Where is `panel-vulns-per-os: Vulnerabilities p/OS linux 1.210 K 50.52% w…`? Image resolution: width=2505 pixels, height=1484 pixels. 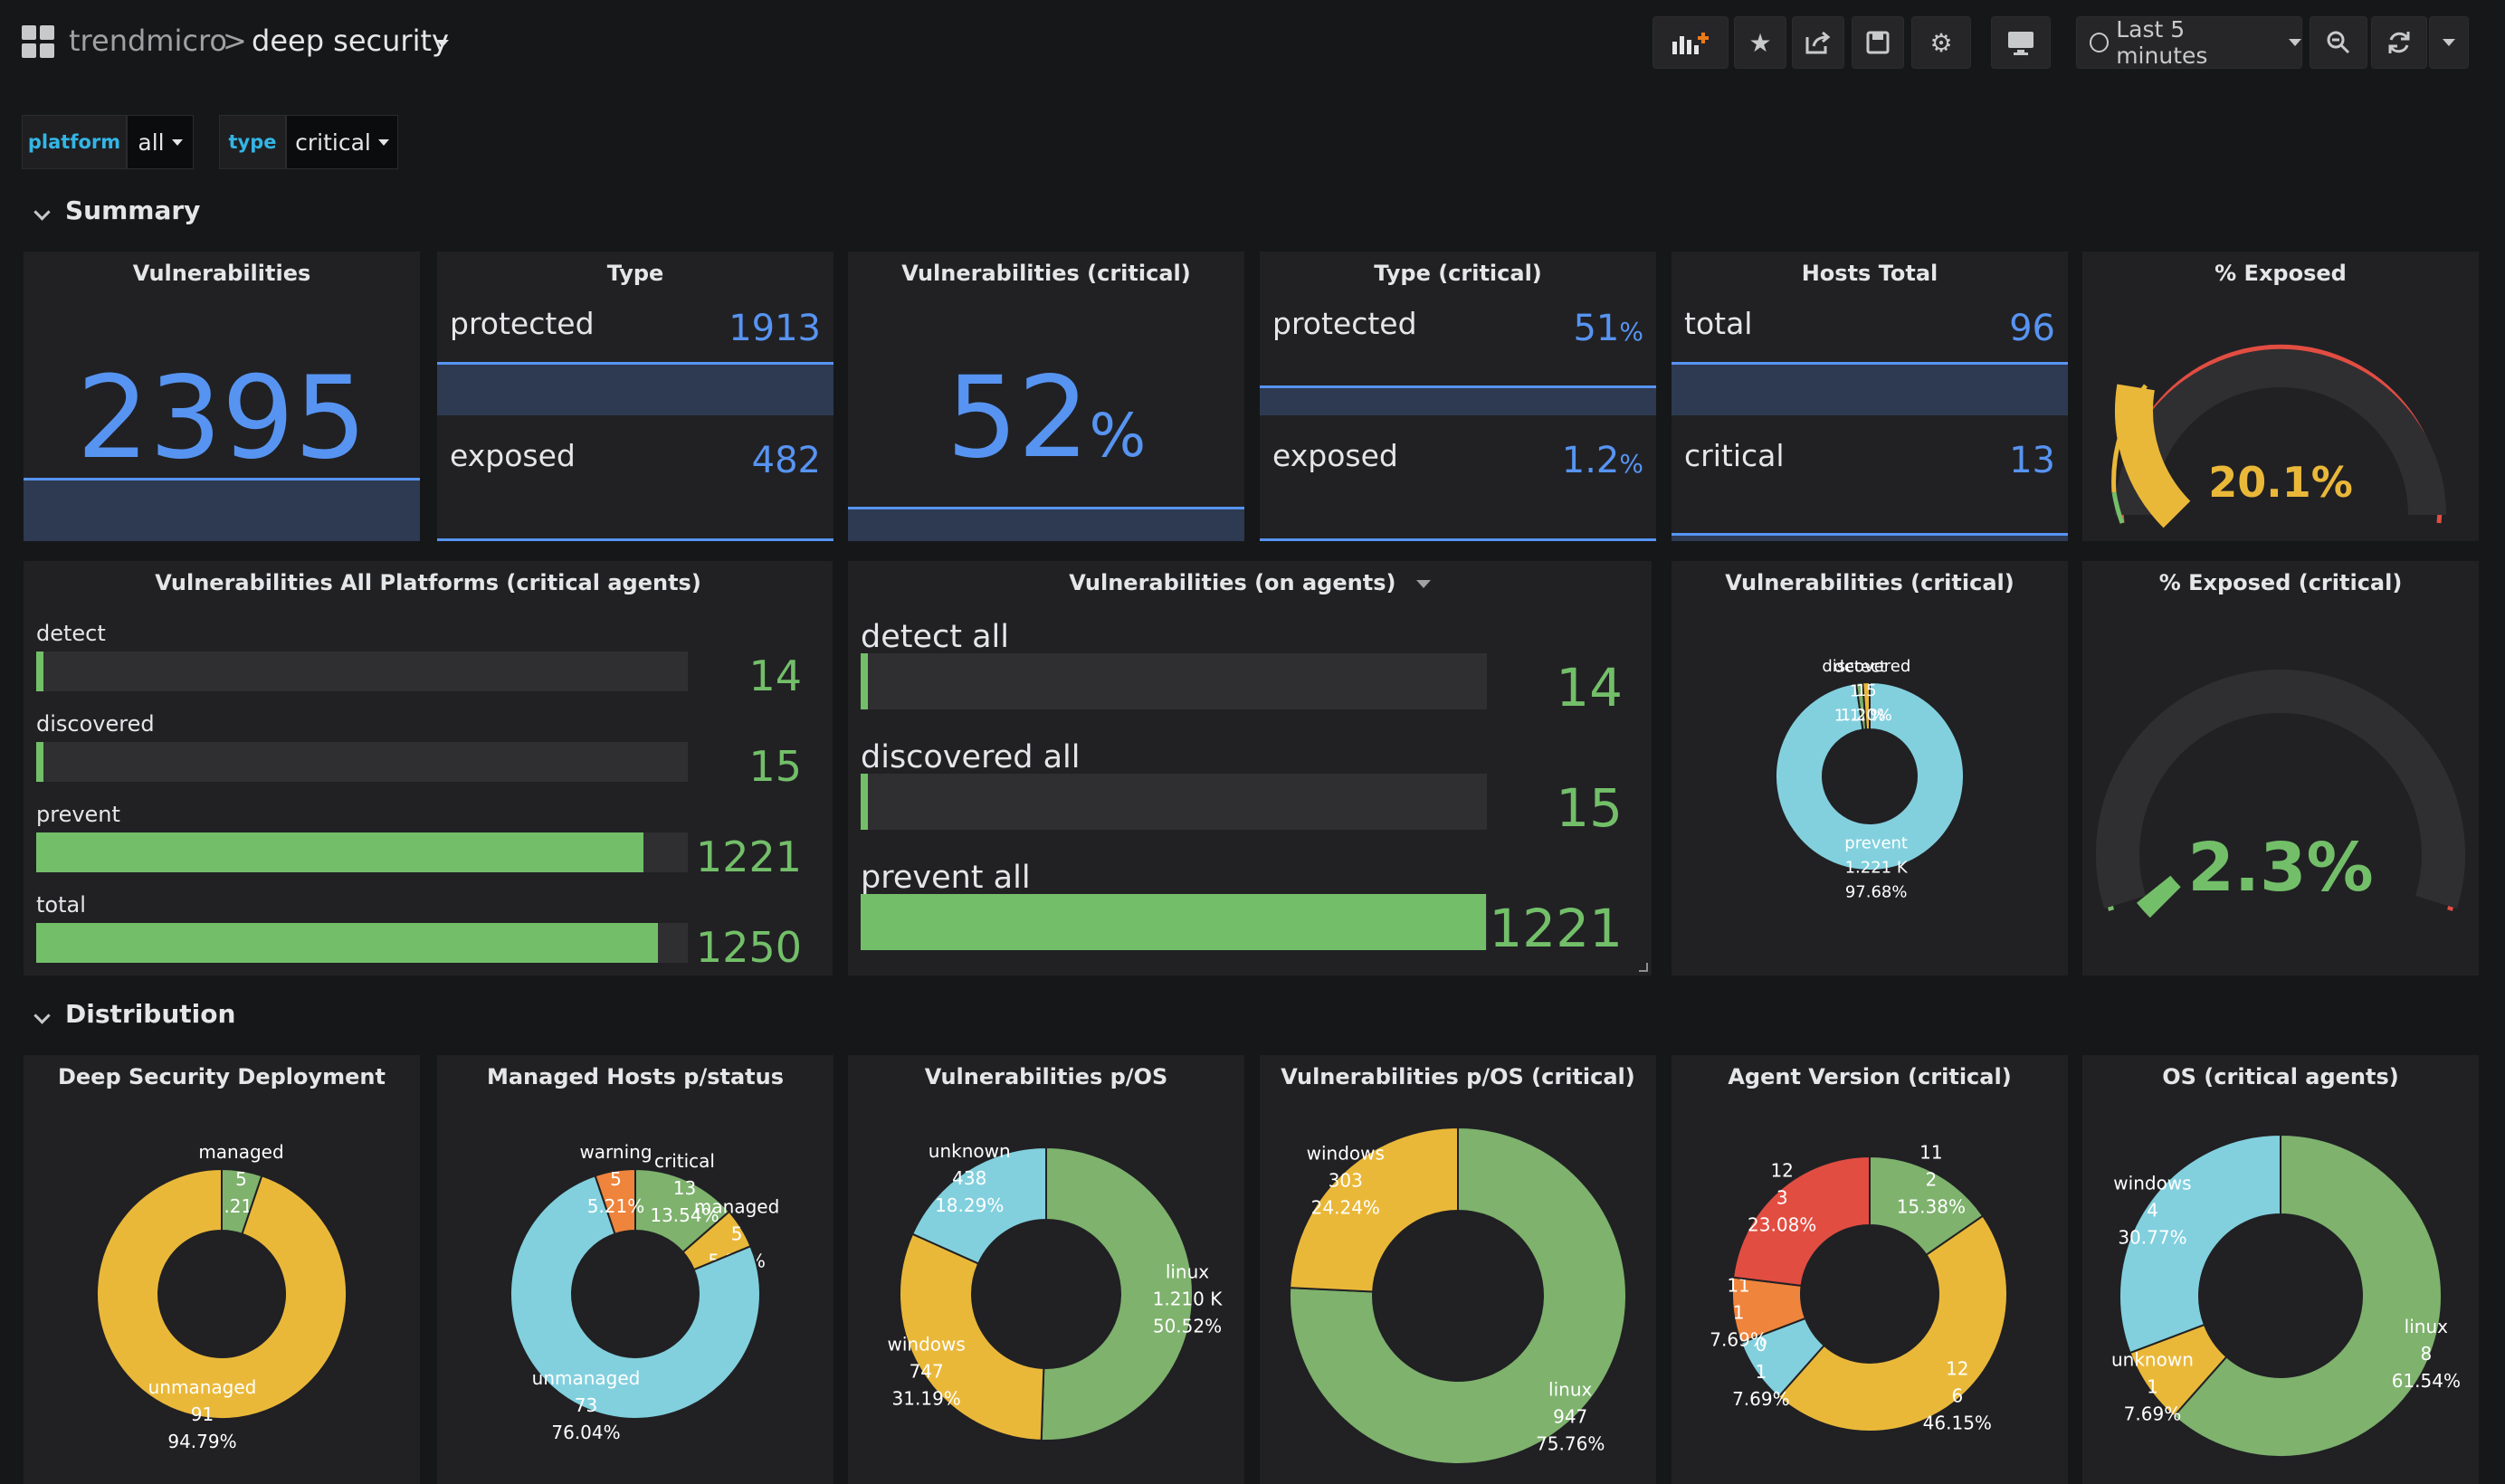 panel-vulns-per-os: Vulnerabilities p/OS linux 1.210 K 50.52% w… is located at coordinates (1046, 1269).